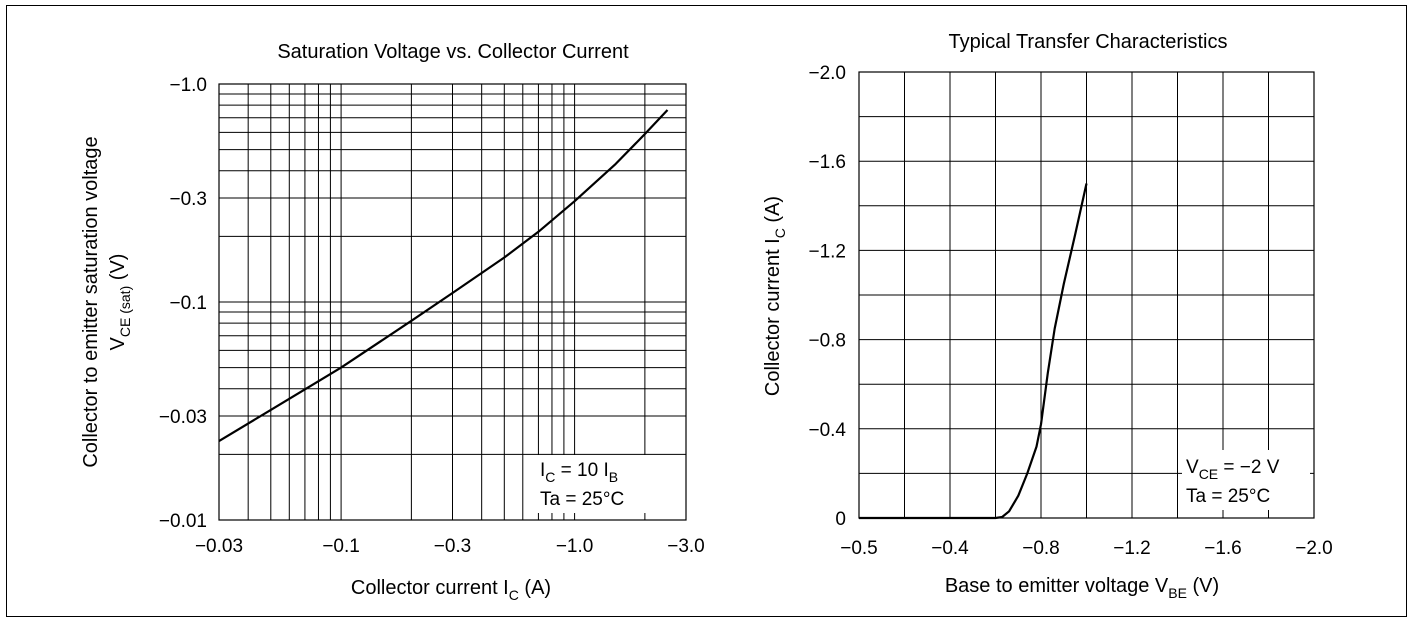  What do you see at coordinates (1088, 42) in the screenshot?
I see `chart2-title: Typical Transfer Characteristics` at bounding box center [1088, 42].